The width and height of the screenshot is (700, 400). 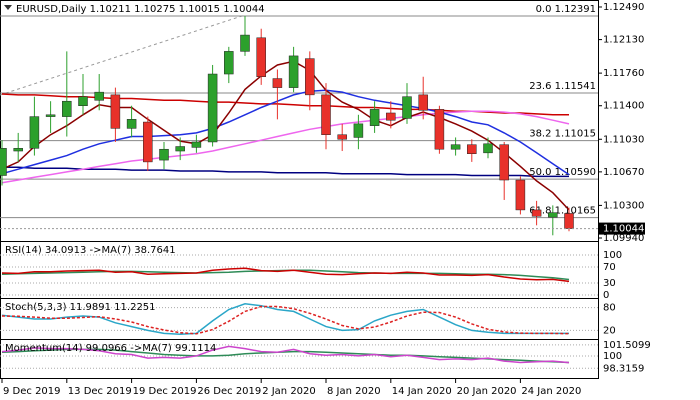 What do you see at coordinates (422, 391) in the screenshot?
I see `x-tick-label: 14 Jan 2020` at bounding box center [422, 391].